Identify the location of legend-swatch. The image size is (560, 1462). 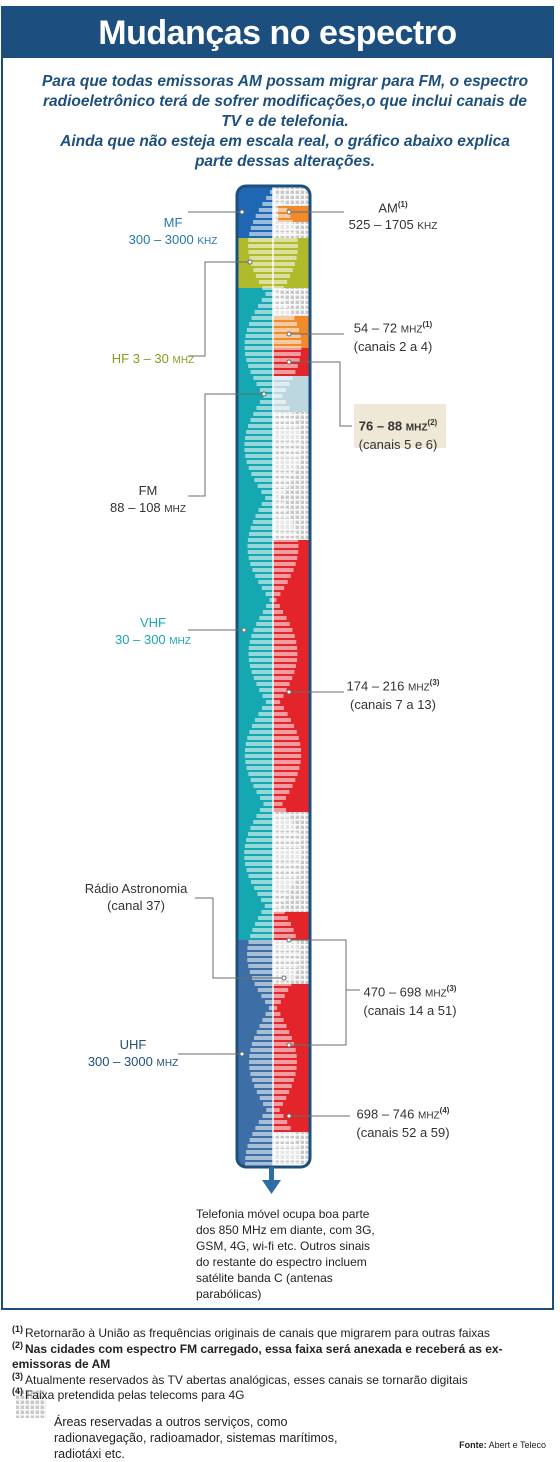
(31, 1404).